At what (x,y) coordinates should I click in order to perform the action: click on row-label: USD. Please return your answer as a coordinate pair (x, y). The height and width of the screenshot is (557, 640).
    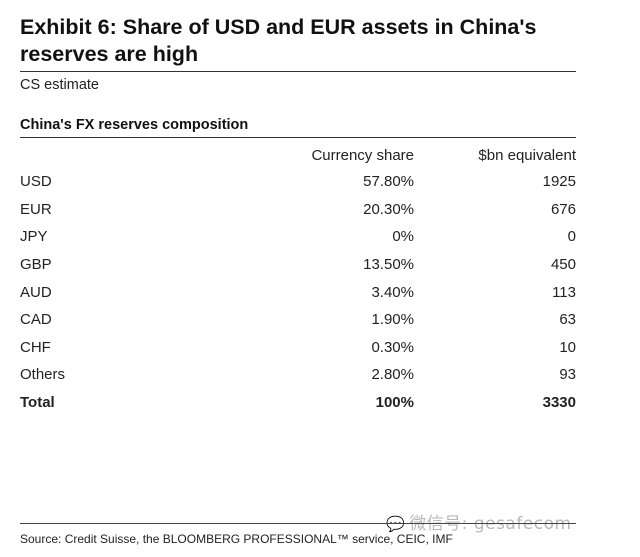
    Looking at the image, I should click on (36, 182).